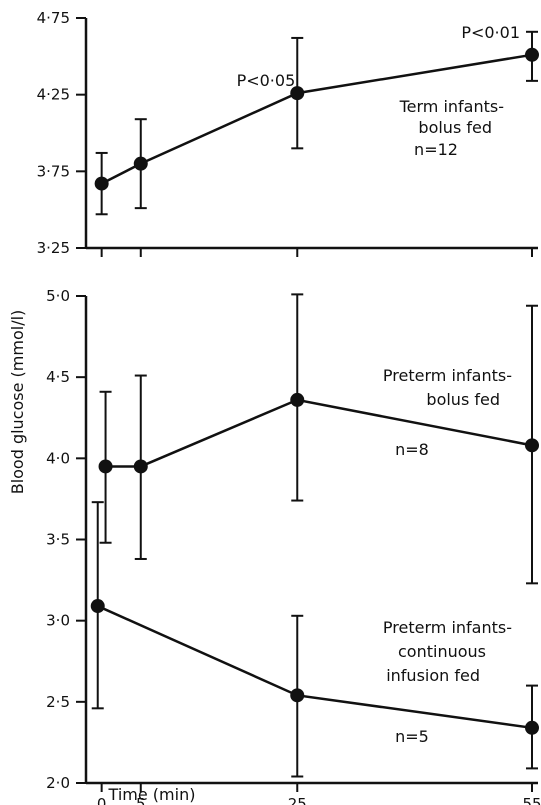  What do you see at coordinates (58, 377) in the screenshot?
I see `bottom-y-tick-label-5: 4·5` at bounding box center [58, 377].